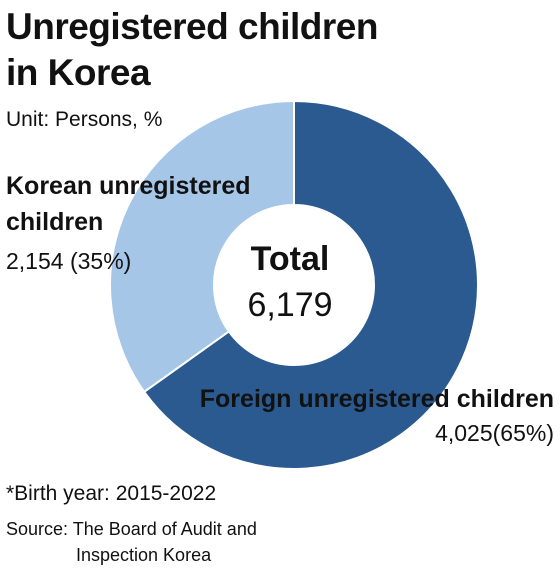 The image size is (560, 581). I want to click on korean-slice-value: 2,154 (35%), so click(69, 261).